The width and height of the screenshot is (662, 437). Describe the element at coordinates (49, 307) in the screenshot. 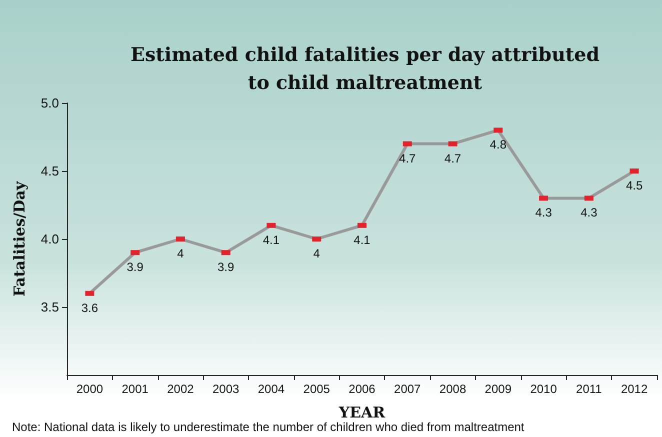

I see `y-tick-label: 3.5` at that location.